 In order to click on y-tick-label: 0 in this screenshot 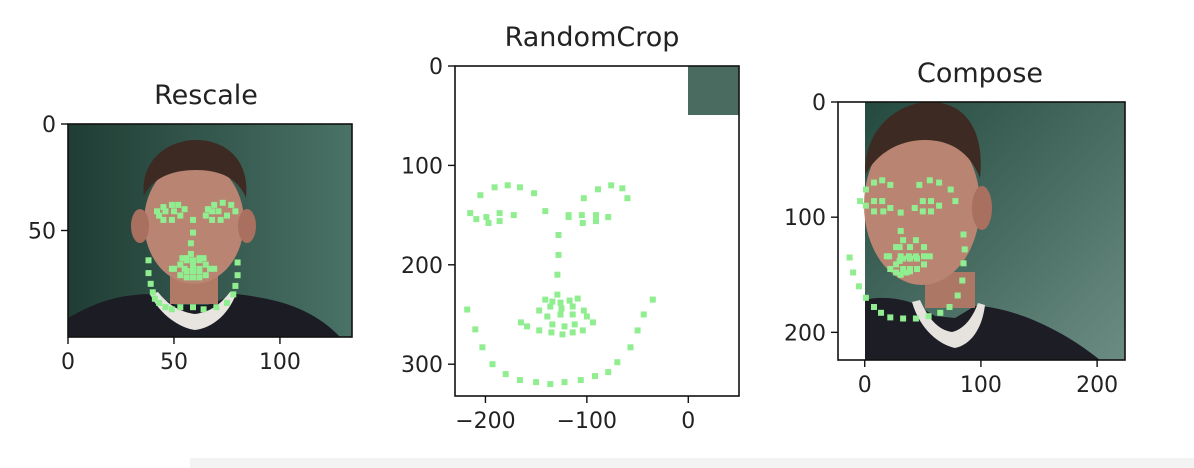, I will do `click(819, 103)`.